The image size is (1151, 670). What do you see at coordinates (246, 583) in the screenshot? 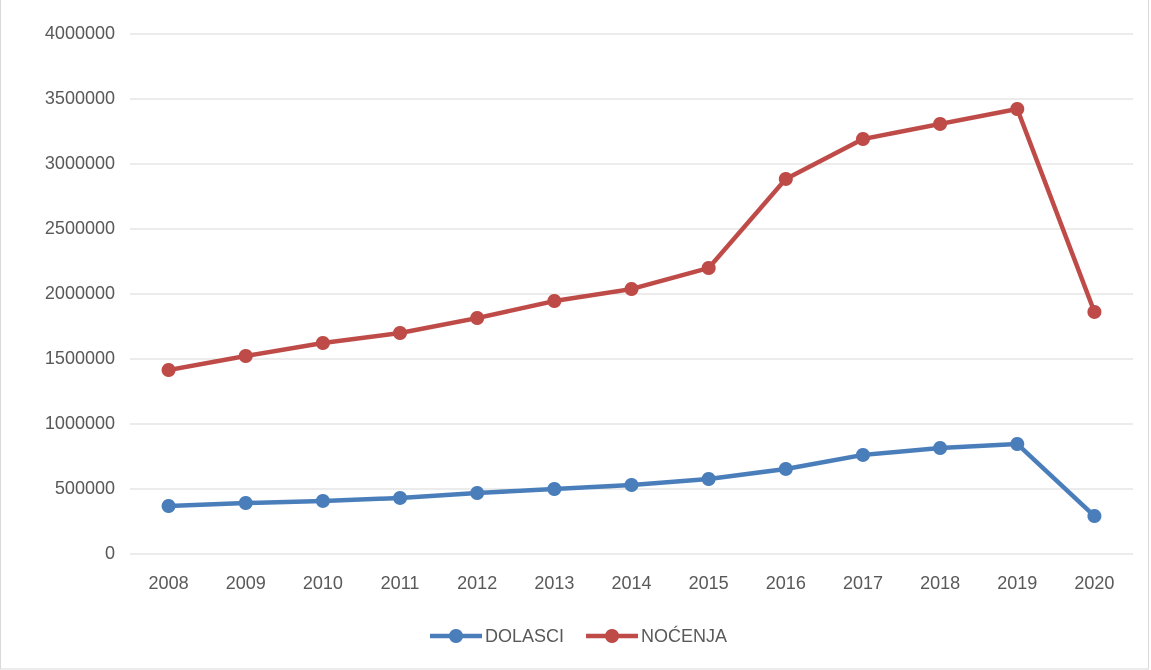
I see `x-tick-label: 2009` at bounding box center [246, 583].